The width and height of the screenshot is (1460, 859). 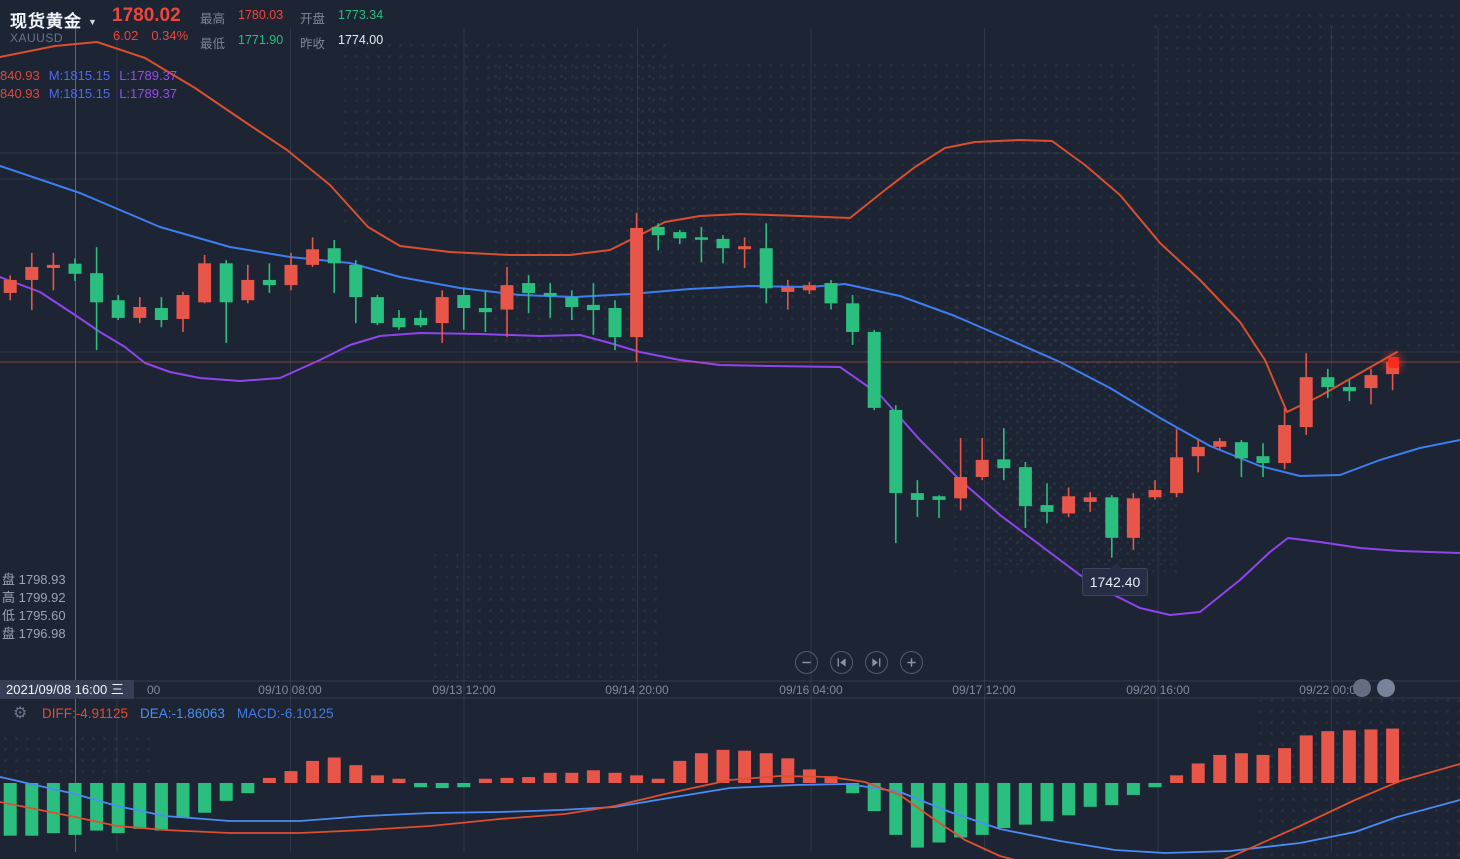 What do you see at coordinates (182, 713) in the screenshot?
I see `macd-dea-value: DEA:-1.86063` at bounding box center [182, 713].